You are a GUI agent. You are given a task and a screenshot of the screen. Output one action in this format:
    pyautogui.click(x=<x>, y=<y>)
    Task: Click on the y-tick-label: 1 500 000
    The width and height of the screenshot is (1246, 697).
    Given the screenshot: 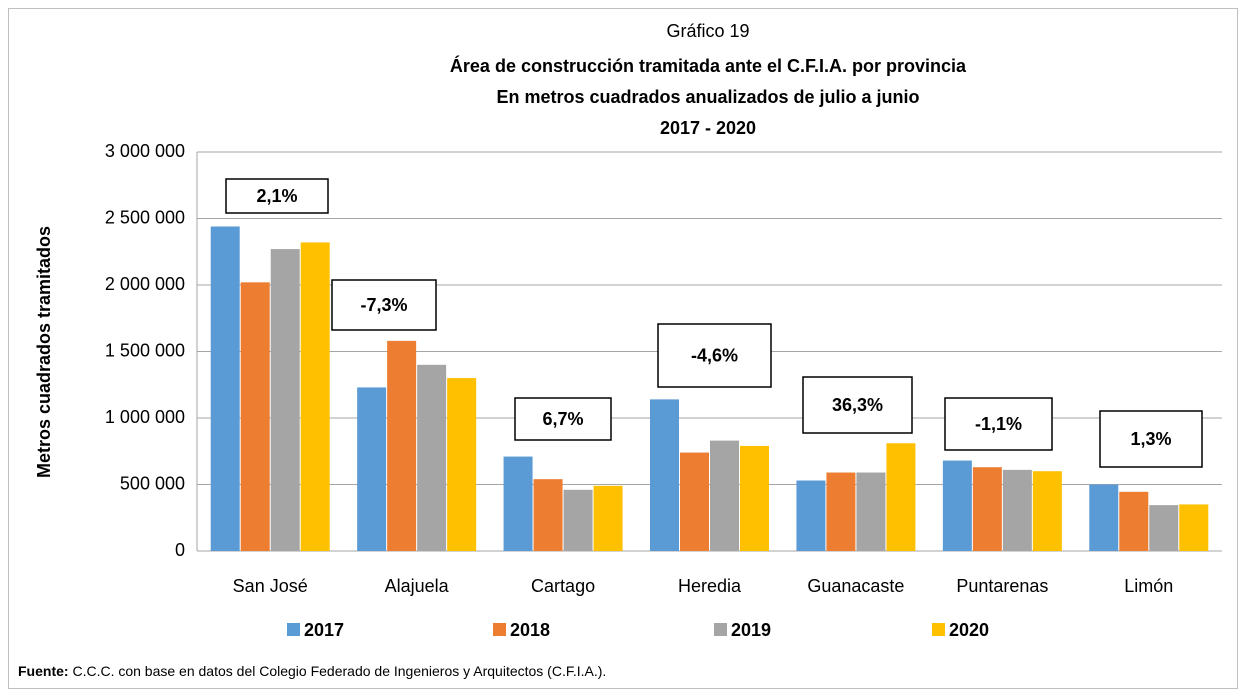 What is the action you would take?
    pyautogui.click(x=145, y=350)
    